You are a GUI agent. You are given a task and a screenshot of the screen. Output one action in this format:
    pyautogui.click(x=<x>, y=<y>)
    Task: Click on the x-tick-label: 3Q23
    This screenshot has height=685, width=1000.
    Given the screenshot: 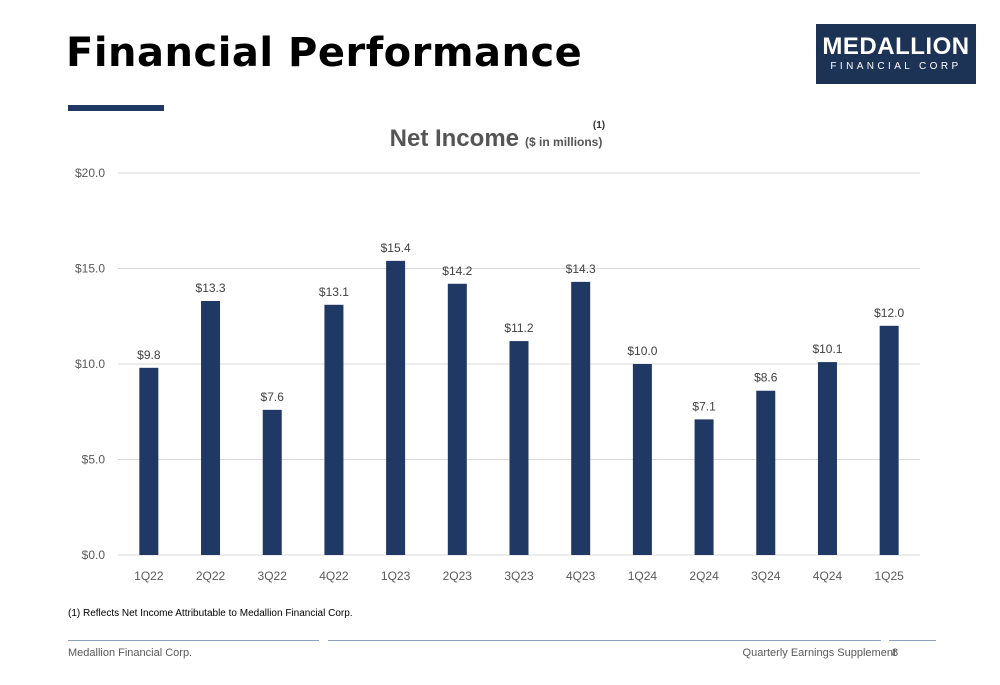 What is the action you would take?
    pyautogui.click(x=519, y=576)
    